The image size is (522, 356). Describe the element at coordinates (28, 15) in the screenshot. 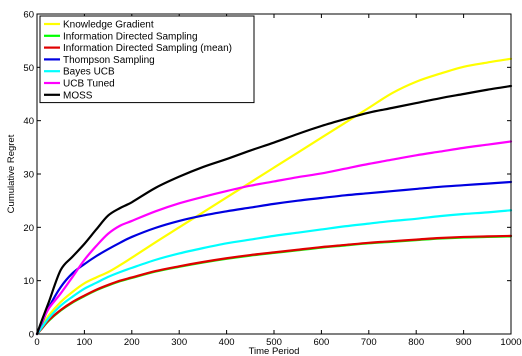

I see `y-tick-label: 60` at that location.